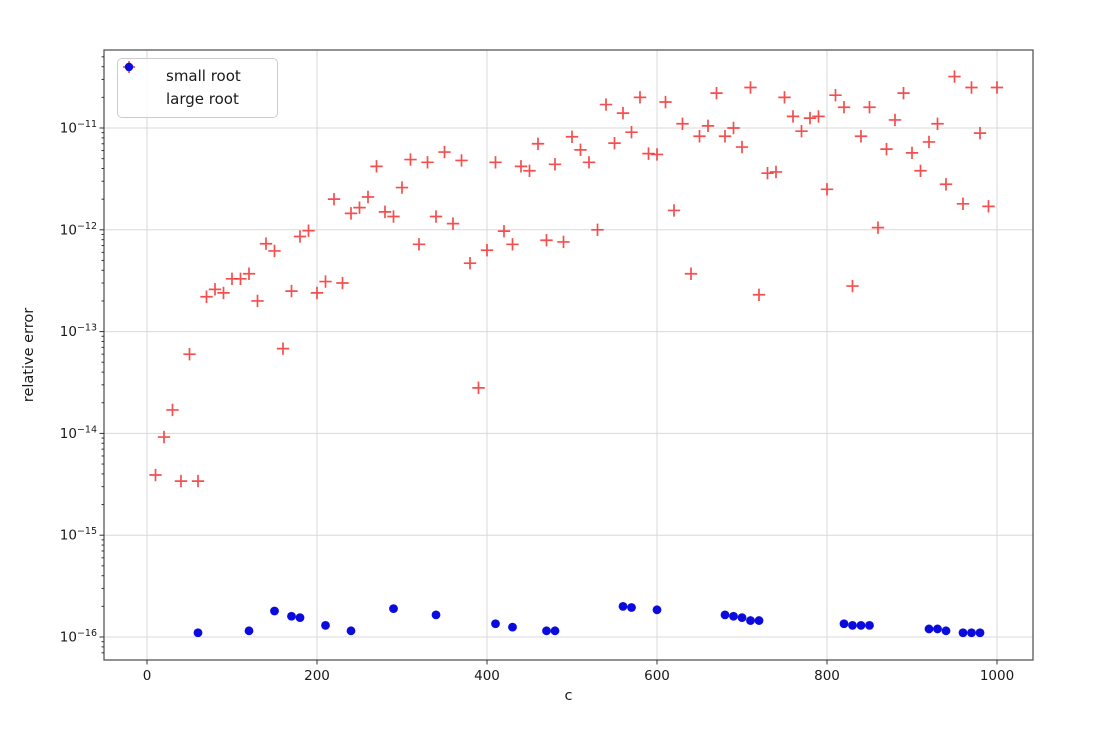  I want to click on y-tick-label: 10−14, so click(78, 433).